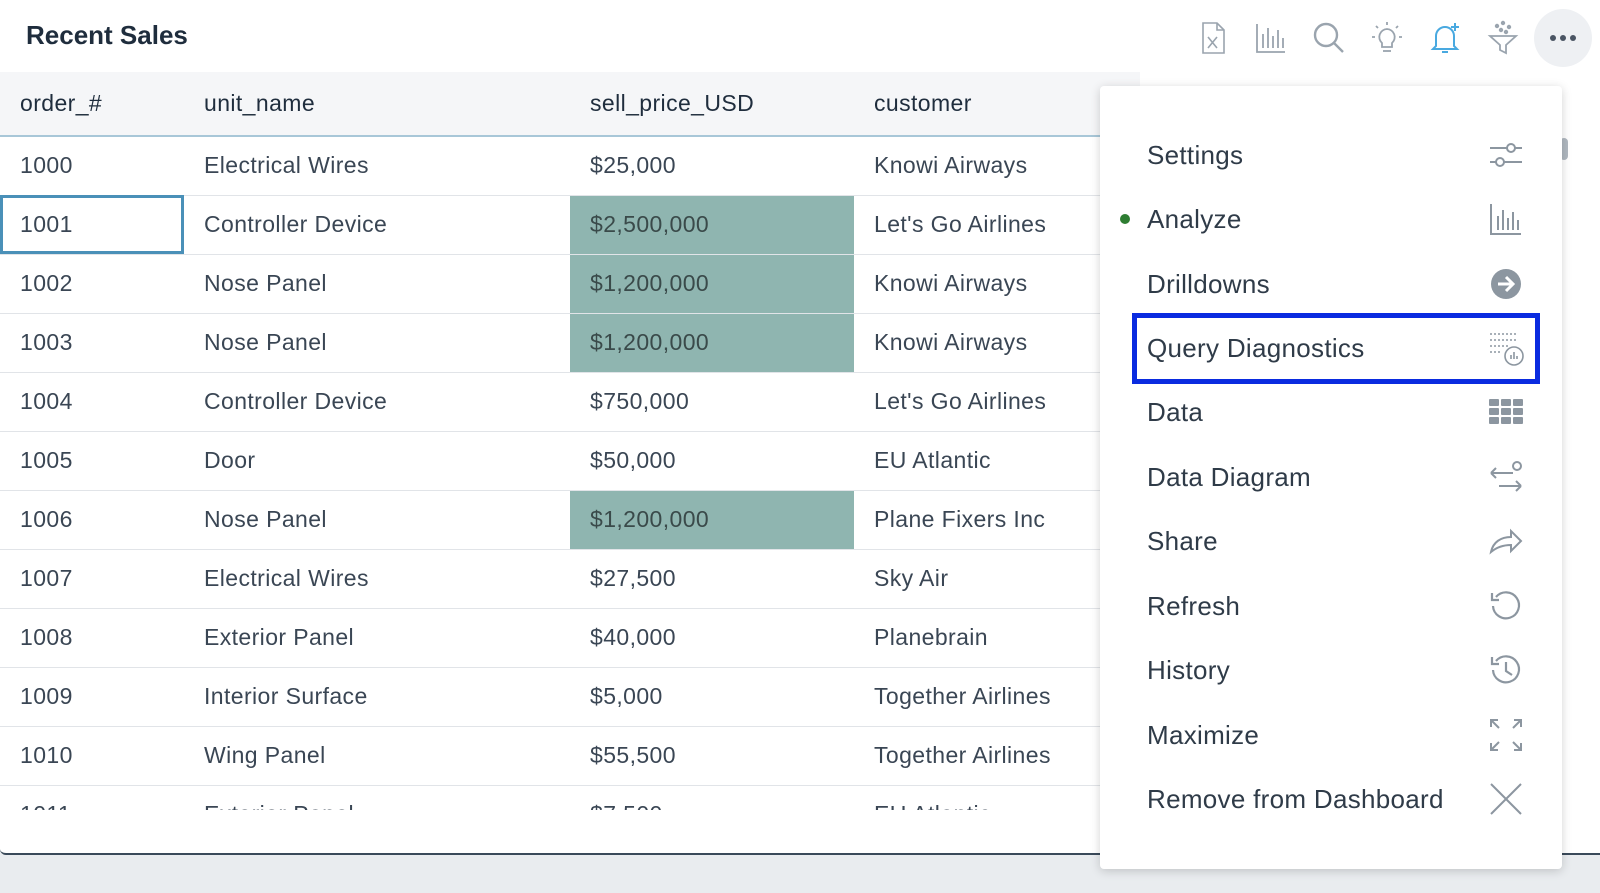 This screenshot has width=1600, height=893. What do you see at coordinates (633, 637) in the screenshot?
I see `cell-sell-price: $40,000` at bounding box center [633, 637].